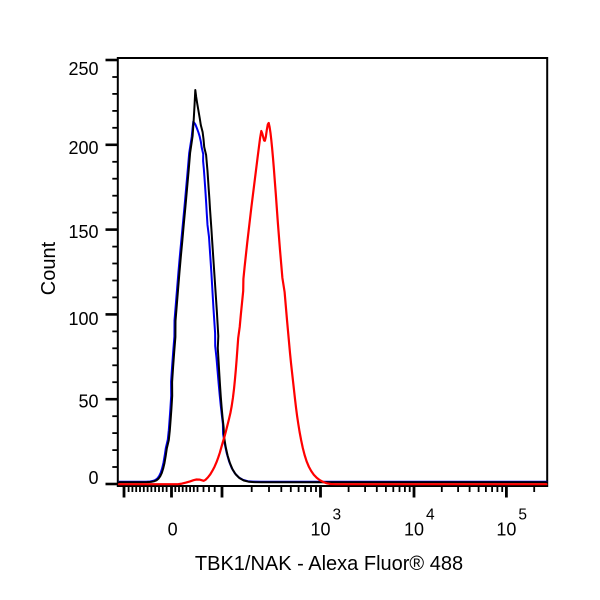 Image resolution: width=600 pixels, height=600 pixels. What do you see at coordinates (337, 515) in the screenshot?
I see `svg-text: 3` at bounding box center [337, 515].